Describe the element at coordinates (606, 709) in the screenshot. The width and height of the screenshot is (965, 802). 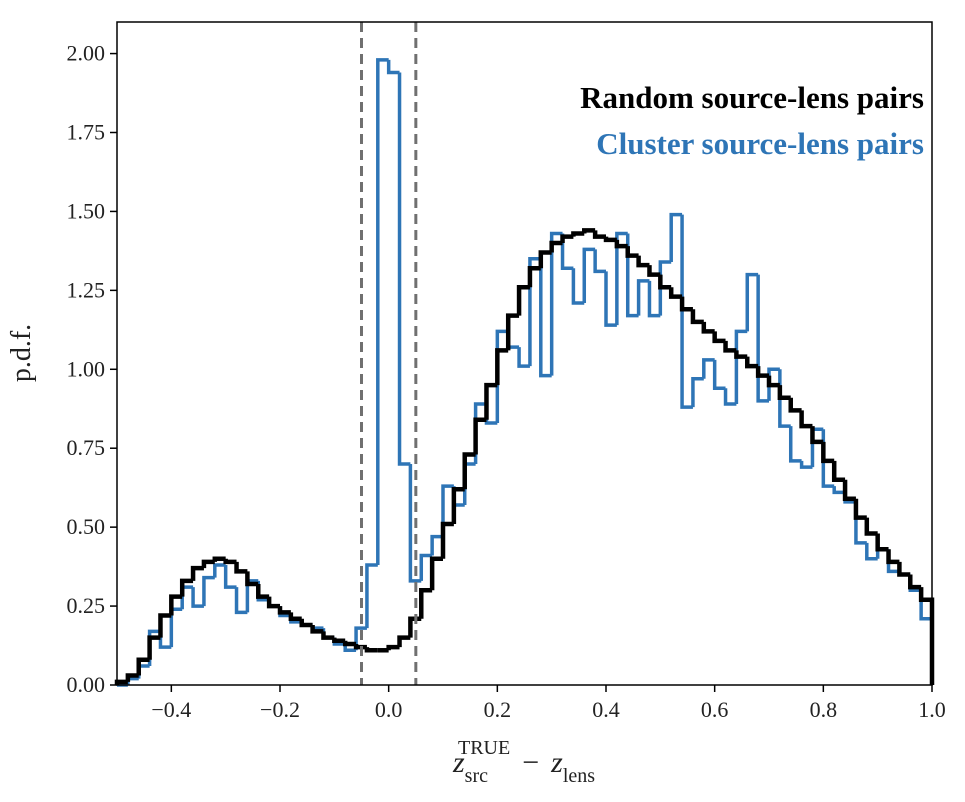
I see `x-tick-label: 0.4` at that location.